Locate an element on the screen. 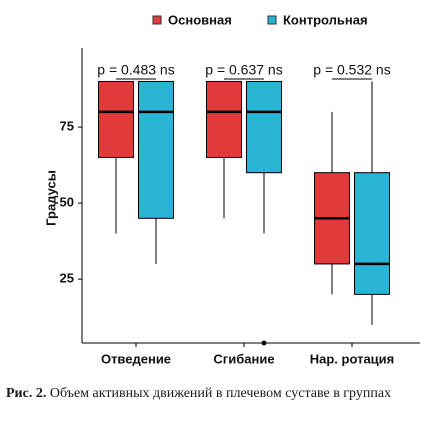  x-tick-label: Нар. ротация is located at coordinates (352, 358).